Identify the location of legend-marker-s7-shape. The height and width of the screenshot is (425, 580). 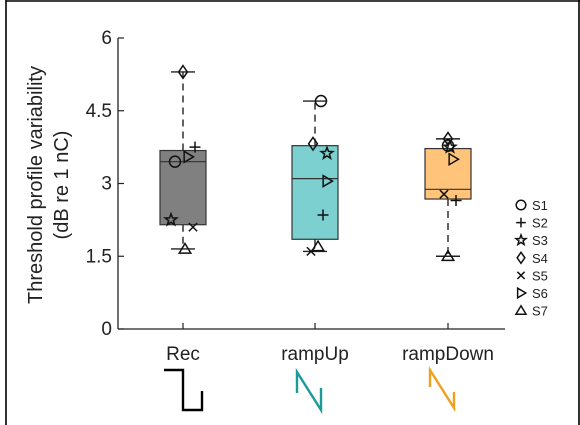
(521, 309).